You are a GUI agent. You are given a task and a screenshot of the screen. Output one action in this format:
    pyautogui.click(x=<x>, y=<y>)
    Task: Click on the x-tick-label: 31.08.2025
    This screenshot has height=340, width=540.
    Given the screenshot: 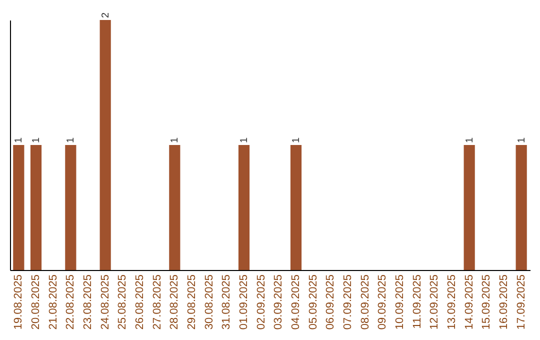 What is the action you would take?
    pyautogui.click(x=226, y=302)
    